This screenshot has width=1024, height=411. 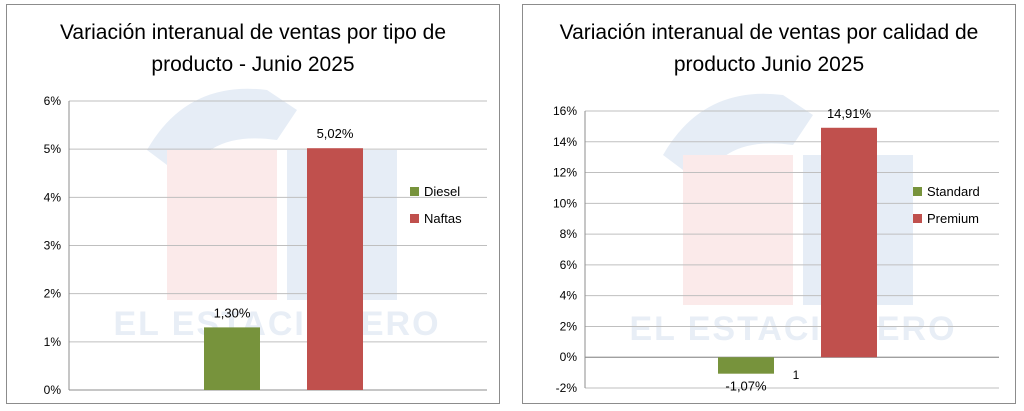 I want to click on y-tick-label: 3%, so click(x=53, y=246).